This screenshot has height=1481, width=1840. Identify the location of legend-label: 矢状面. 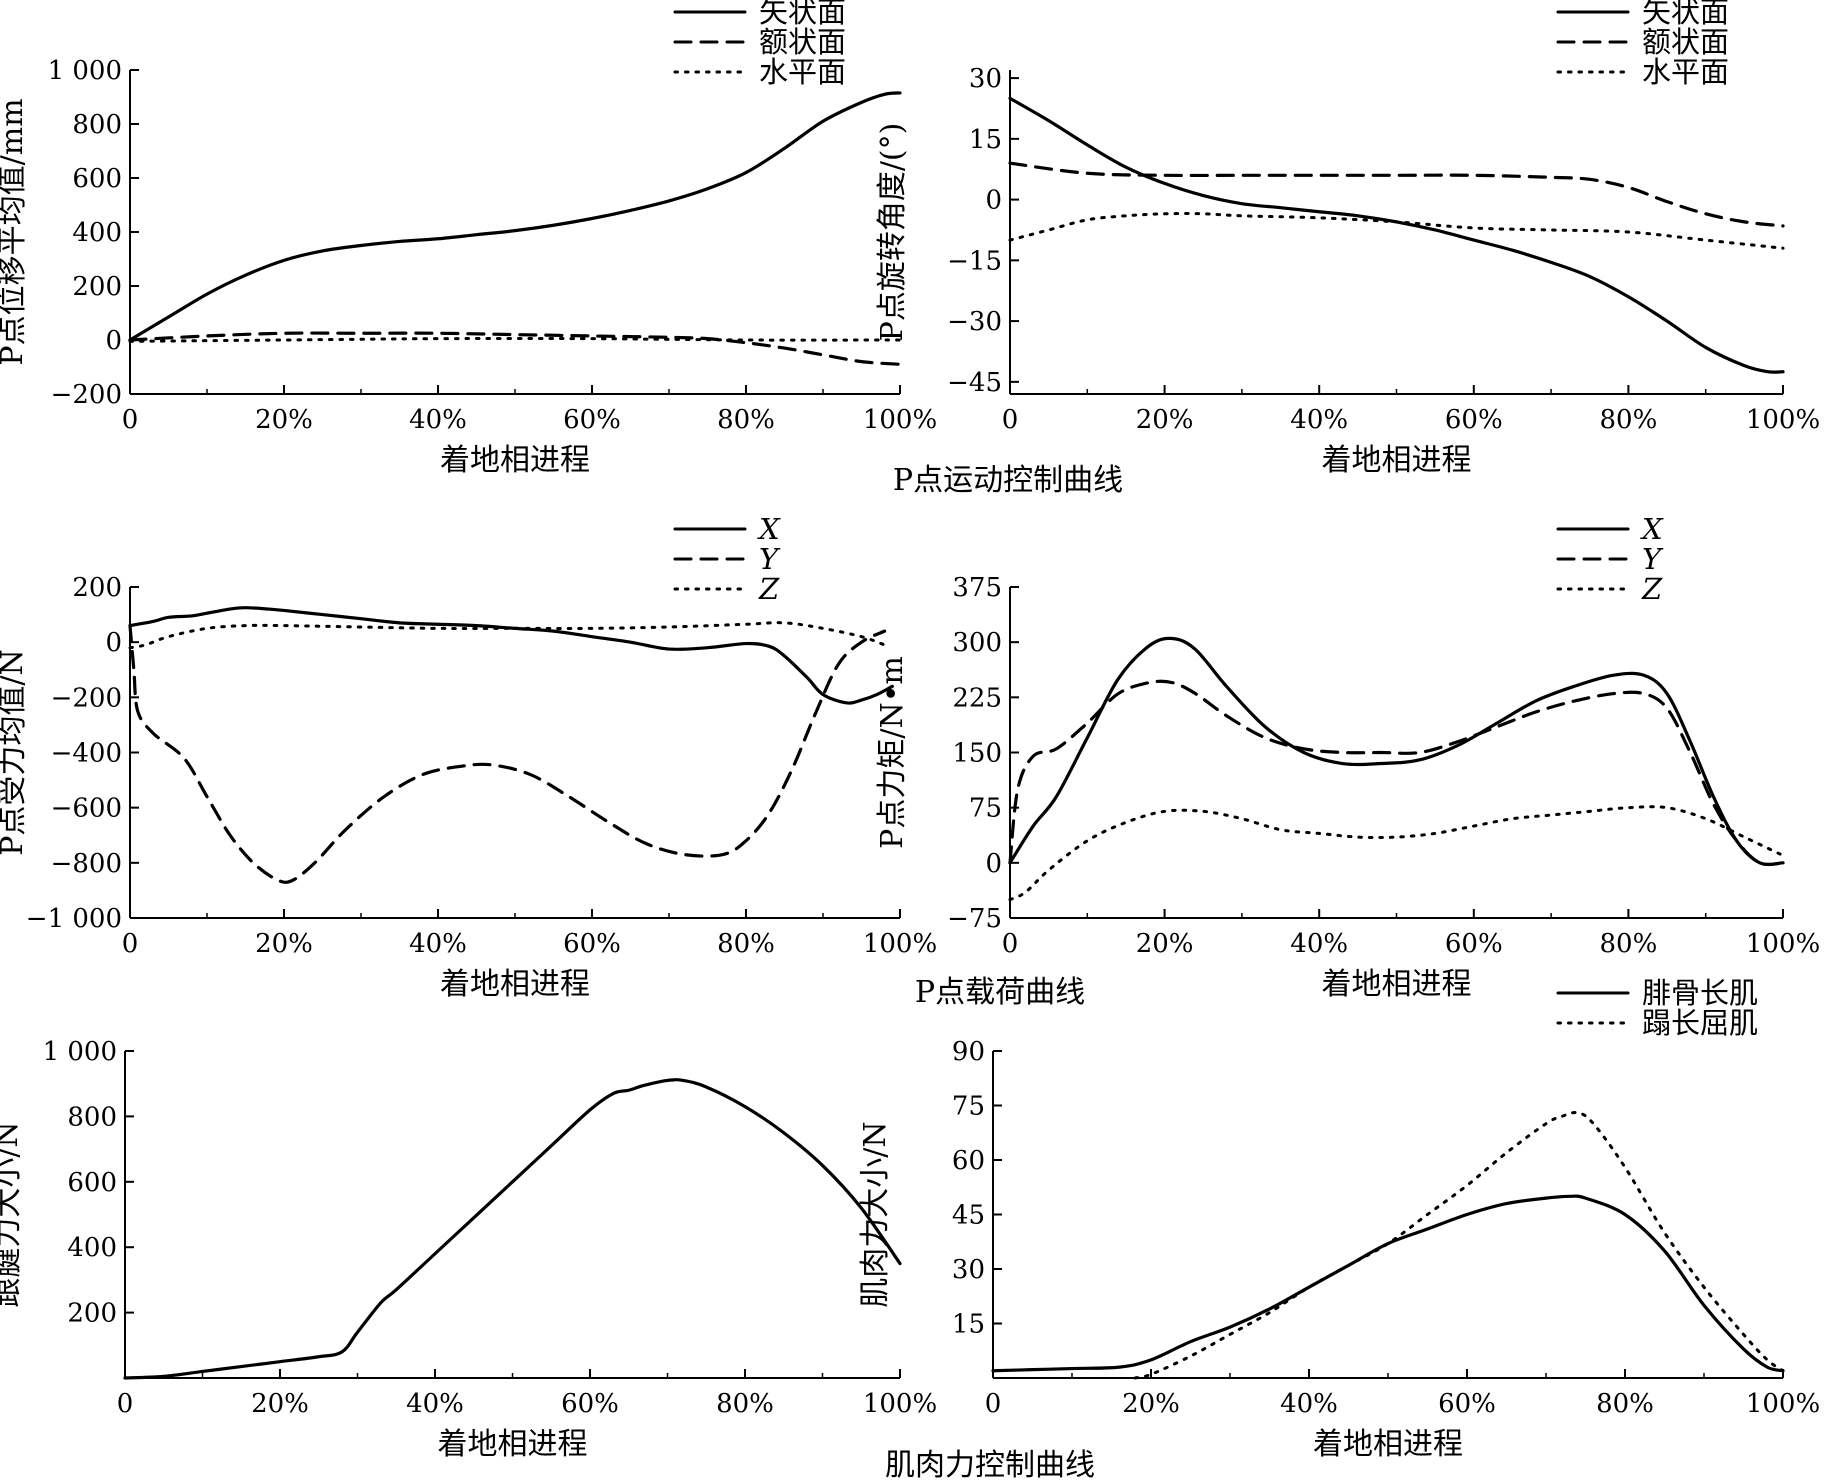
(802, 14).